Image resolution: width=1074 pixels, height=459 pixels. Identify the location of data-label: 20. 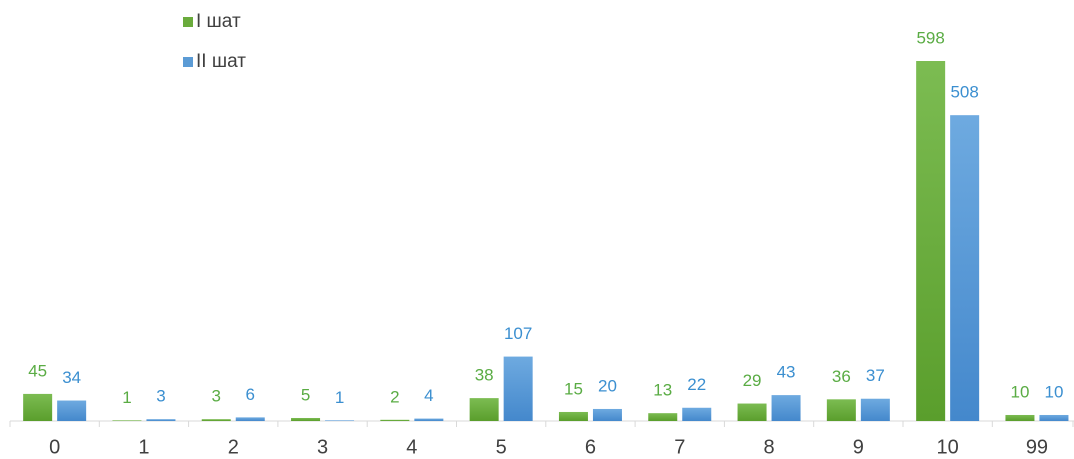
(607, 385).